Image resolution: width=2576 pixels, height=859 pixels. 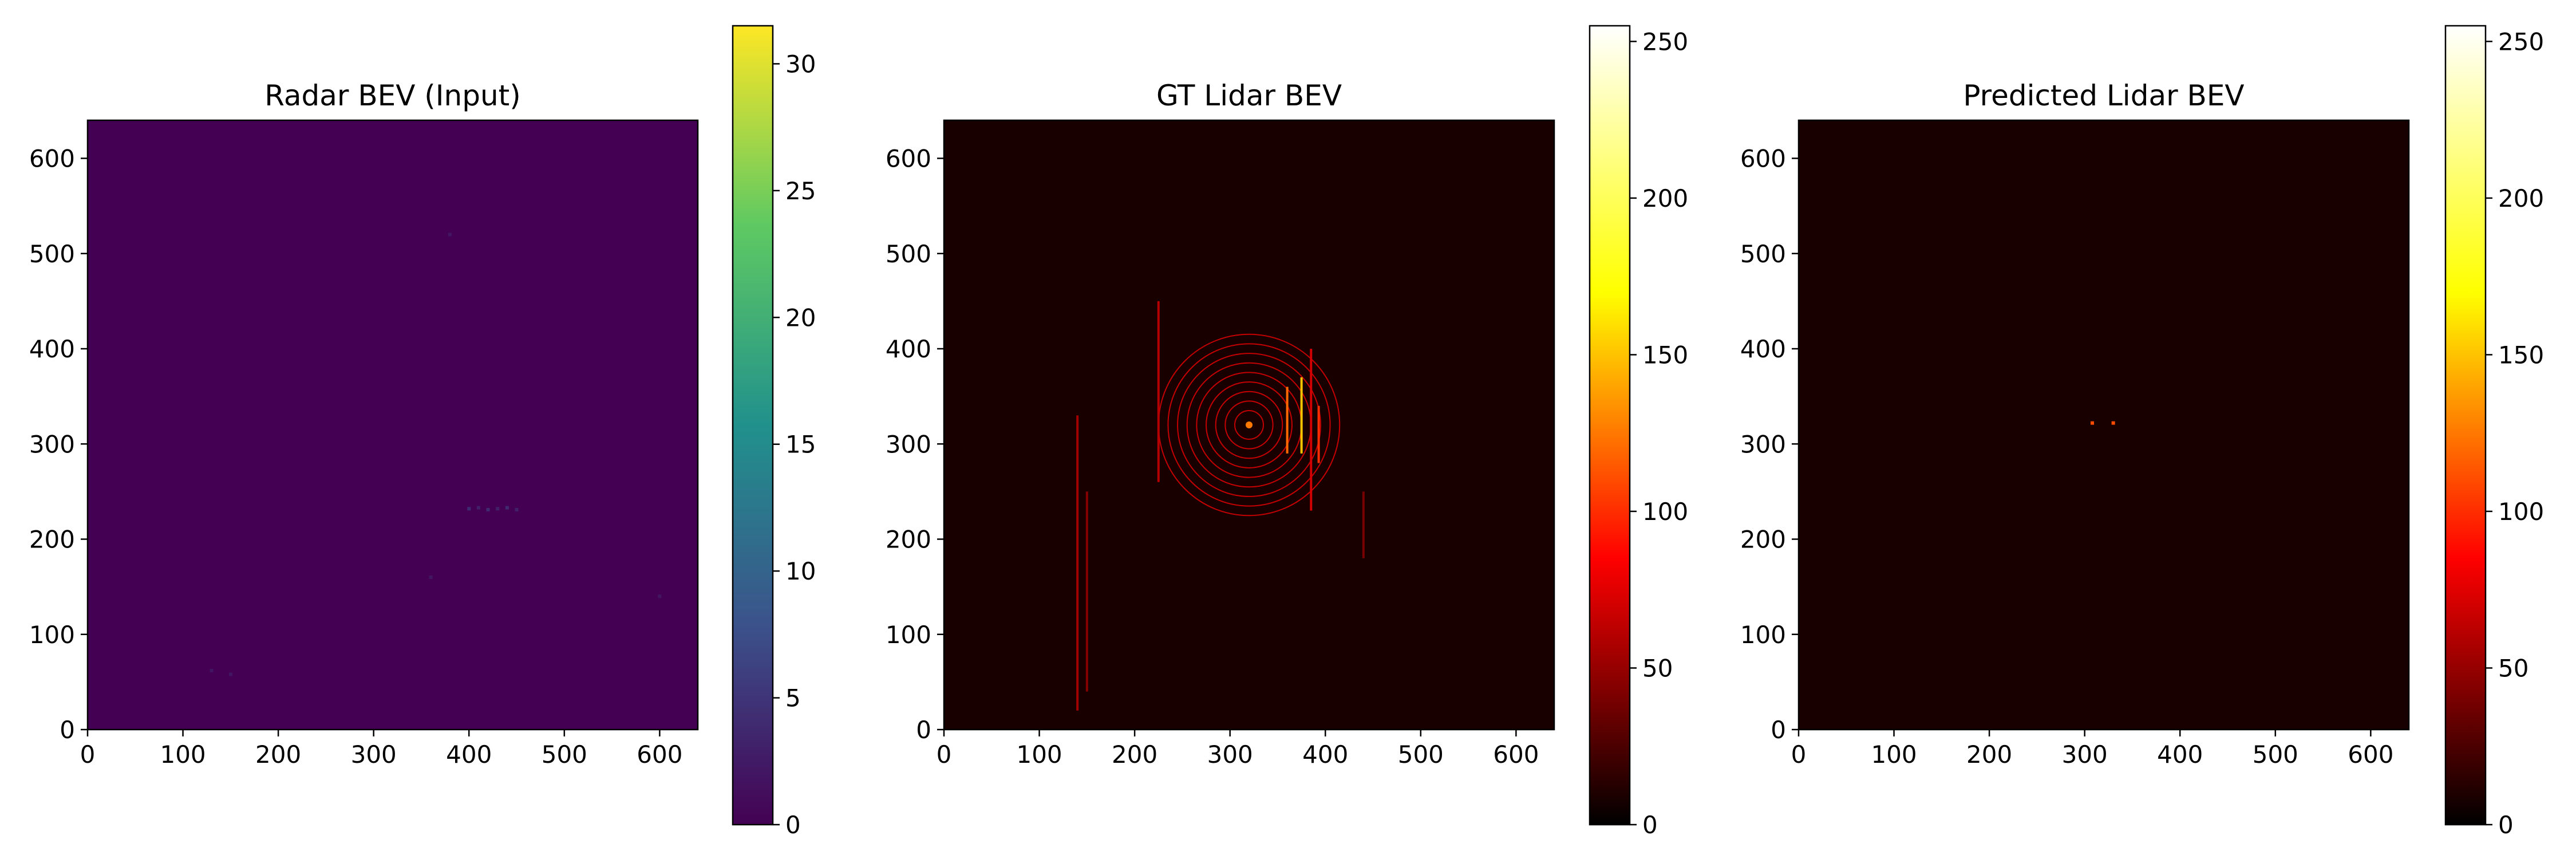 I want to click on colorbar-tick-label: 10, so click(x=800, y=571).